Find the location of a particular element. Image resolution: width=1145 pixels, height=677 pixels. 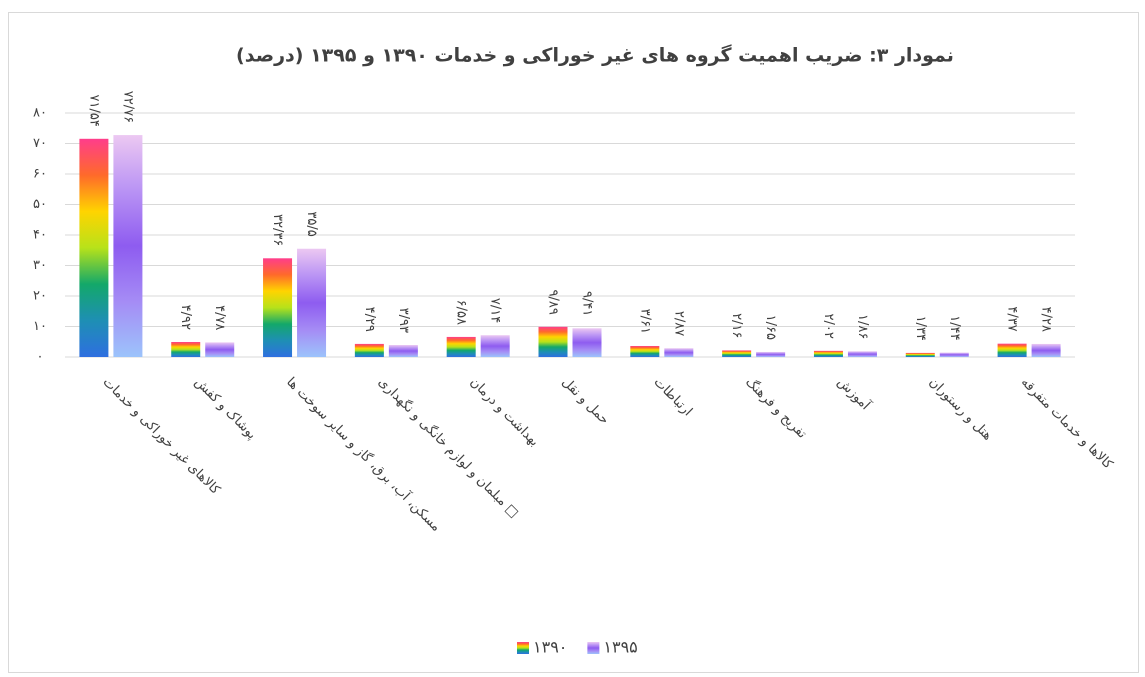

y-tick-label: ۸۰ is located at coordinates (40, 113).